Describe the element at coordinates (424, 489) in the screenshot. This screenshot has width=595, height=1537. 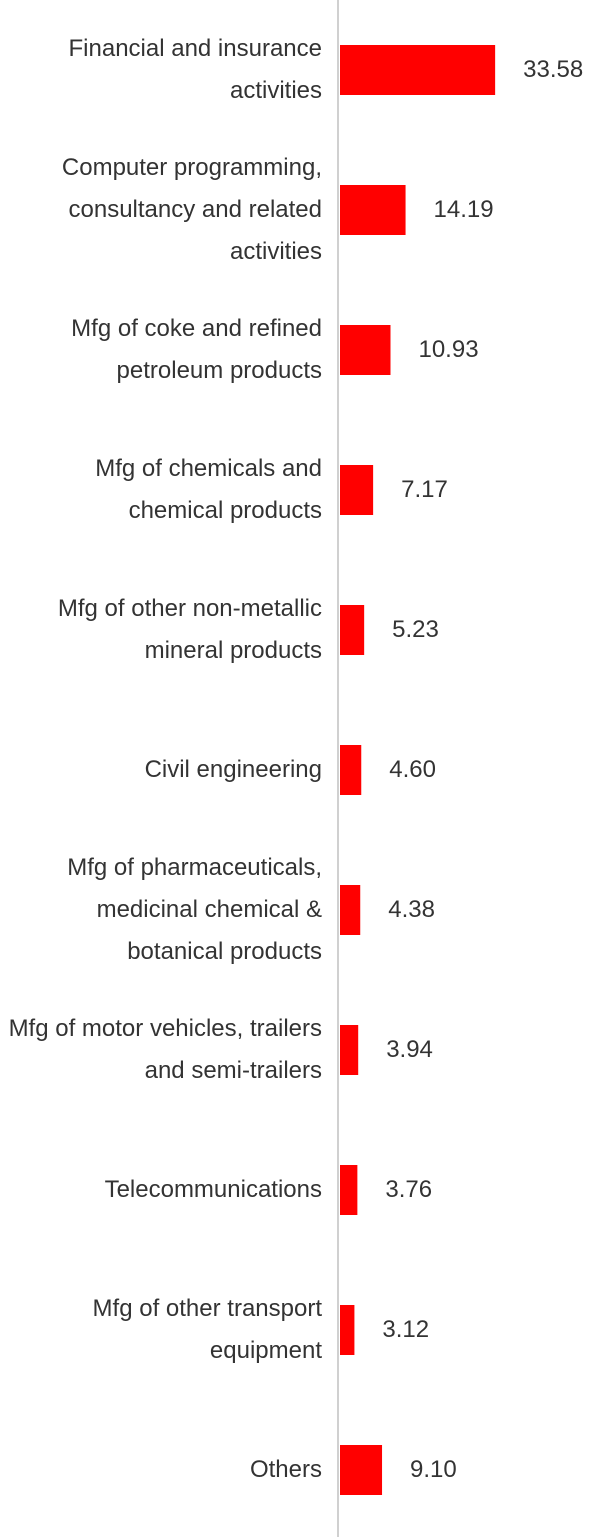
I see `value-label: 7.17` at that location.